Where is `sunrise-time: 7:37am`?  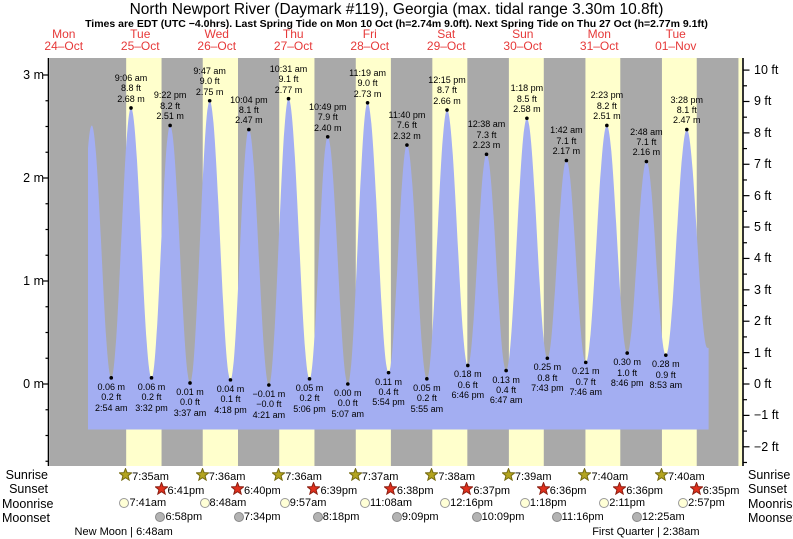
sunrise-time: 7:37am is located at coordinates (380, 476).